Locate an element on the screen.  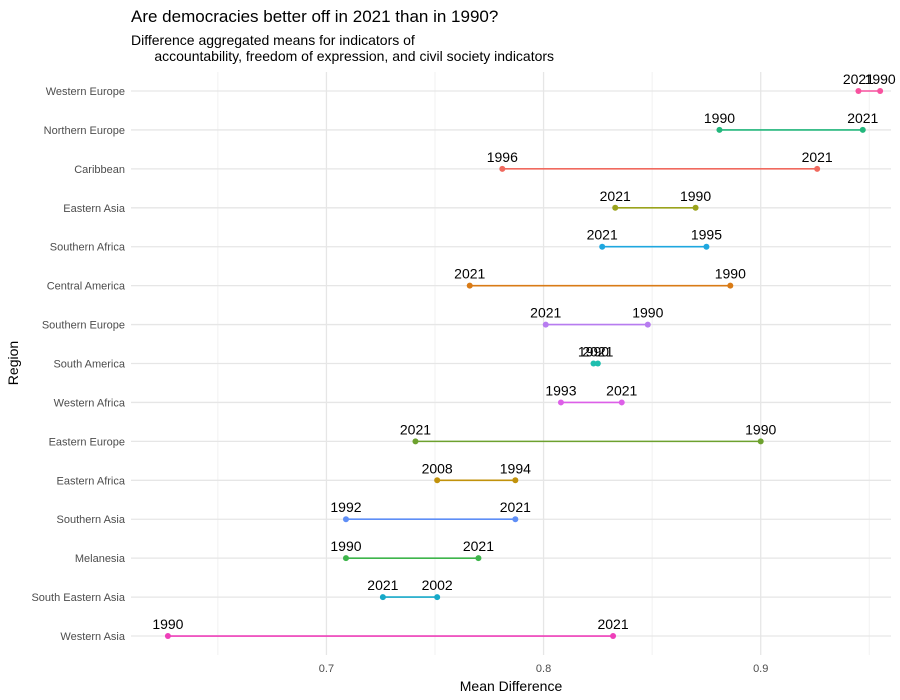
y-tick-label: South America is located at coordinates (89, 365).